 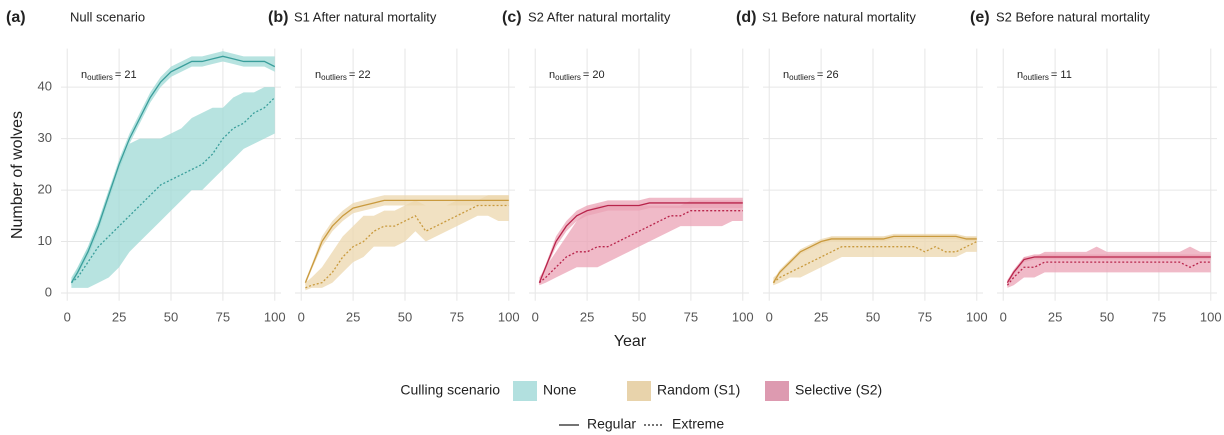 What do you see at coordinates (17, 175) in the screenshot?
I see `y-axis-title: Number of wolves` at bounding box center [17, 175].